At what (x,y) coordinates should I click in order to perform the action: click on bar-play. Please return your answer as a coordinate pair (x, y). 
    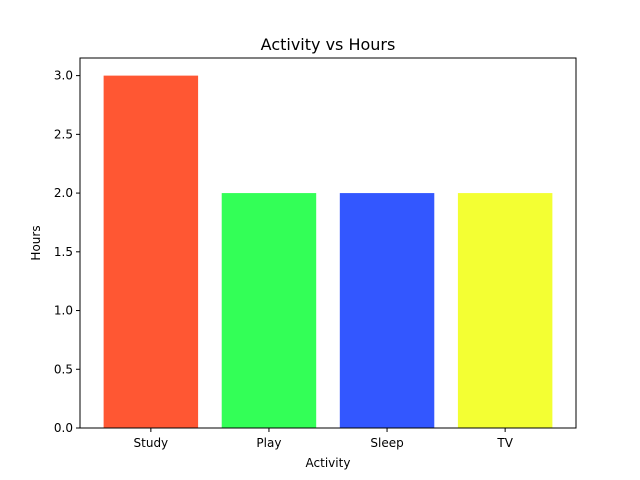
    Looking at the image, I should click on (269, 310).